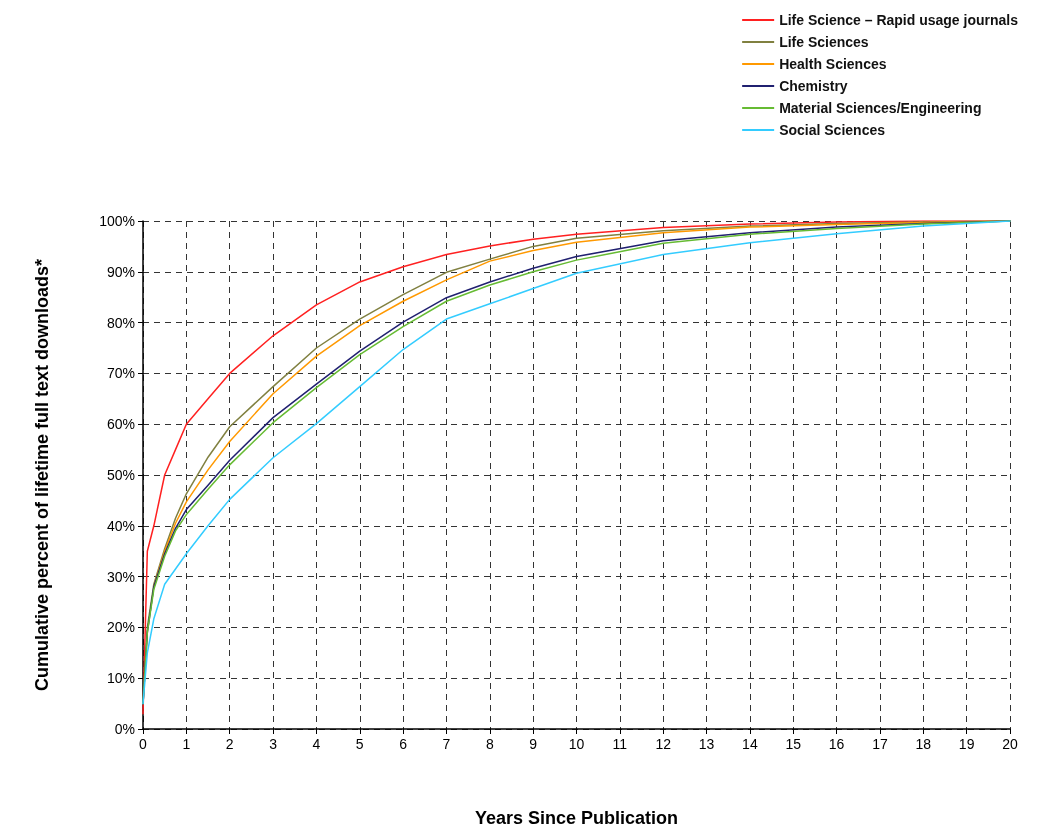 The image size is (1061, 832). Describe the element at coordinates (833, 64) in the screenshot. I see `legend-label: Health Sciences` at that location.